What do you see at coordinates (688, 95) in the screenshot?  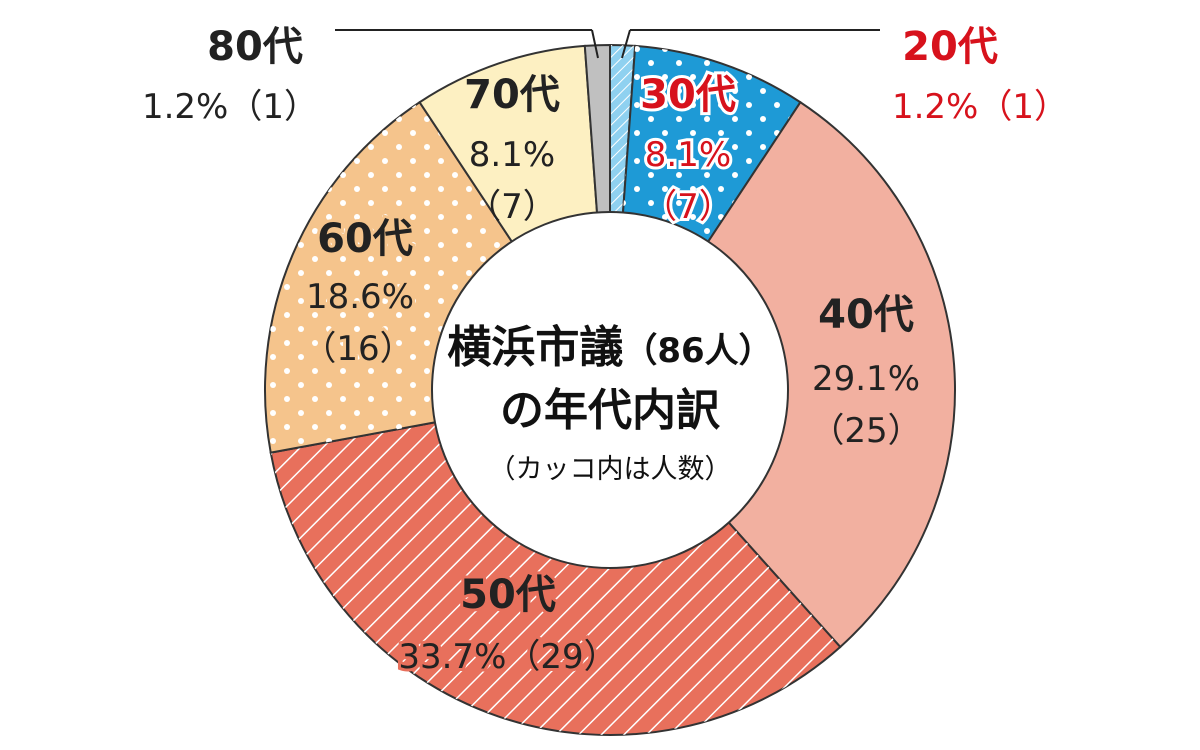 I see `label-30s-age: 30代` at bounding box center [688, 95].